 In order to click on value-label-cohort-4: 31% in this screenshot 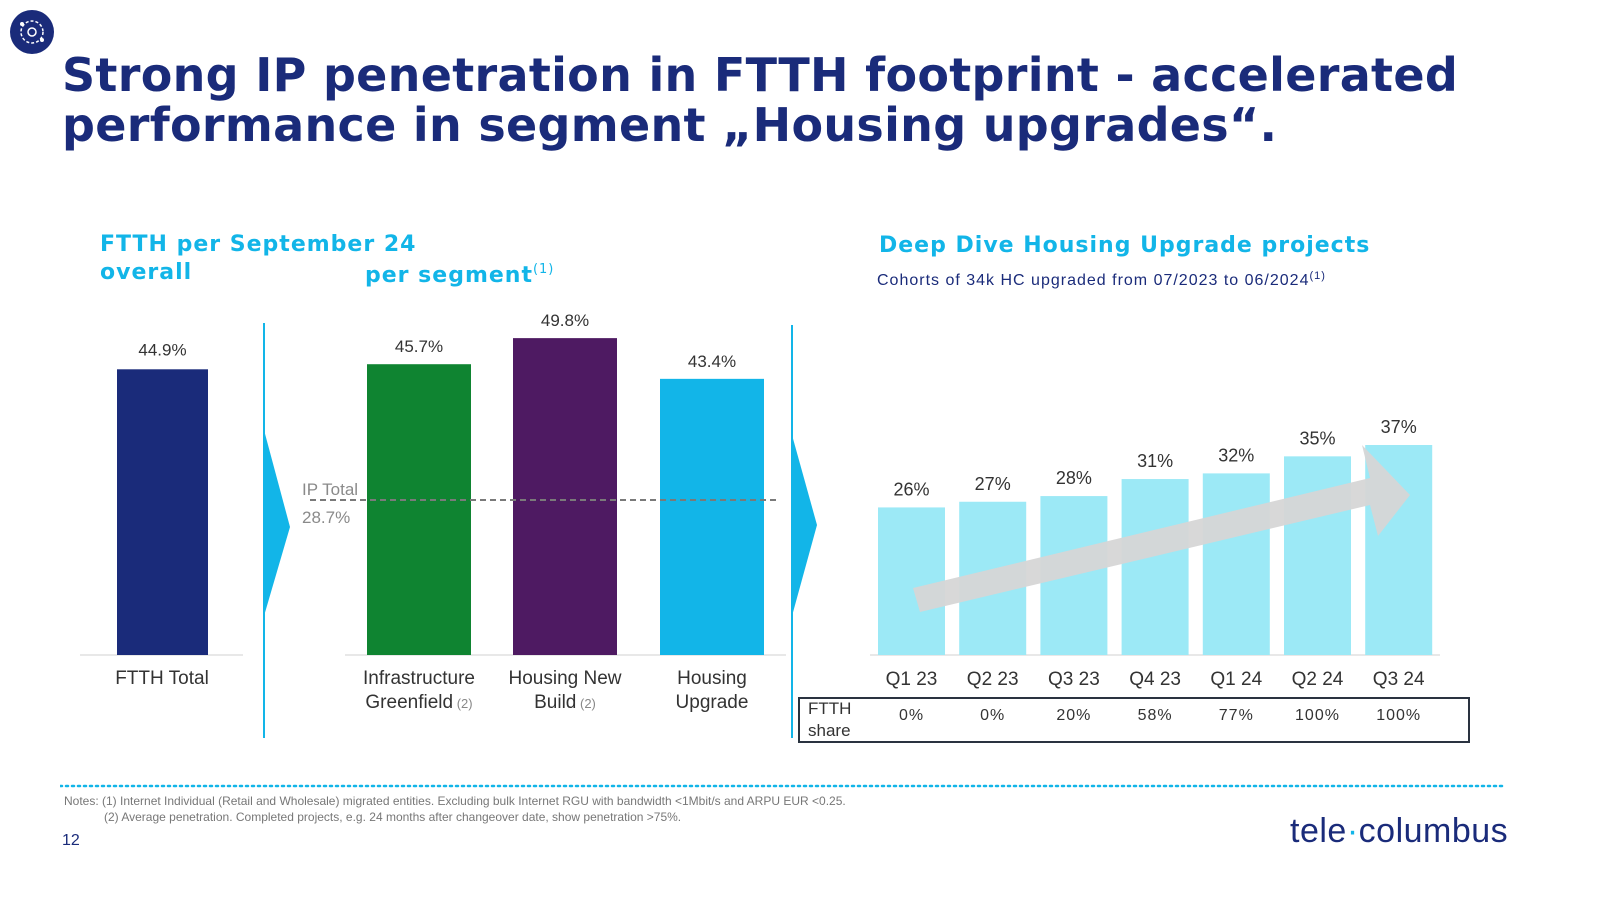, I will do `click(1155, 461)`.